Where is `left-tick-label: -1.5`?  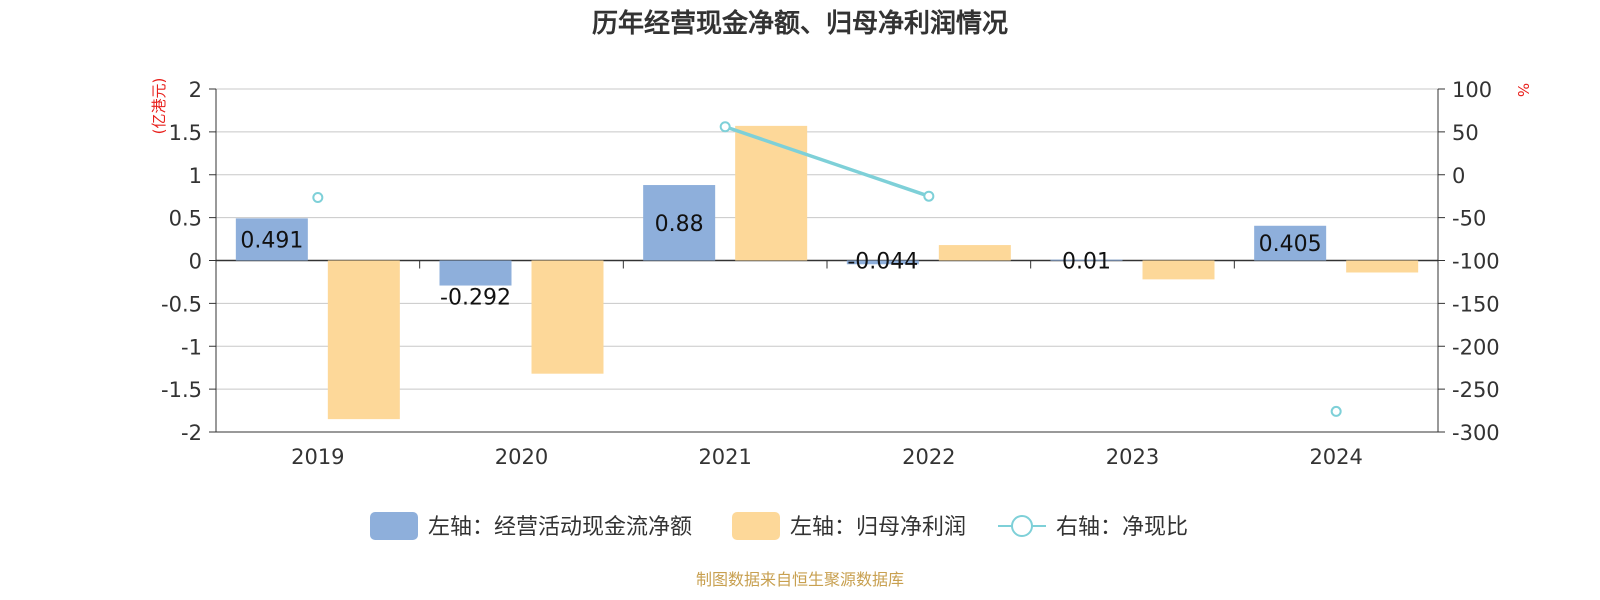 left-tick-label: -1.5 is located at coordinates (181, 390).